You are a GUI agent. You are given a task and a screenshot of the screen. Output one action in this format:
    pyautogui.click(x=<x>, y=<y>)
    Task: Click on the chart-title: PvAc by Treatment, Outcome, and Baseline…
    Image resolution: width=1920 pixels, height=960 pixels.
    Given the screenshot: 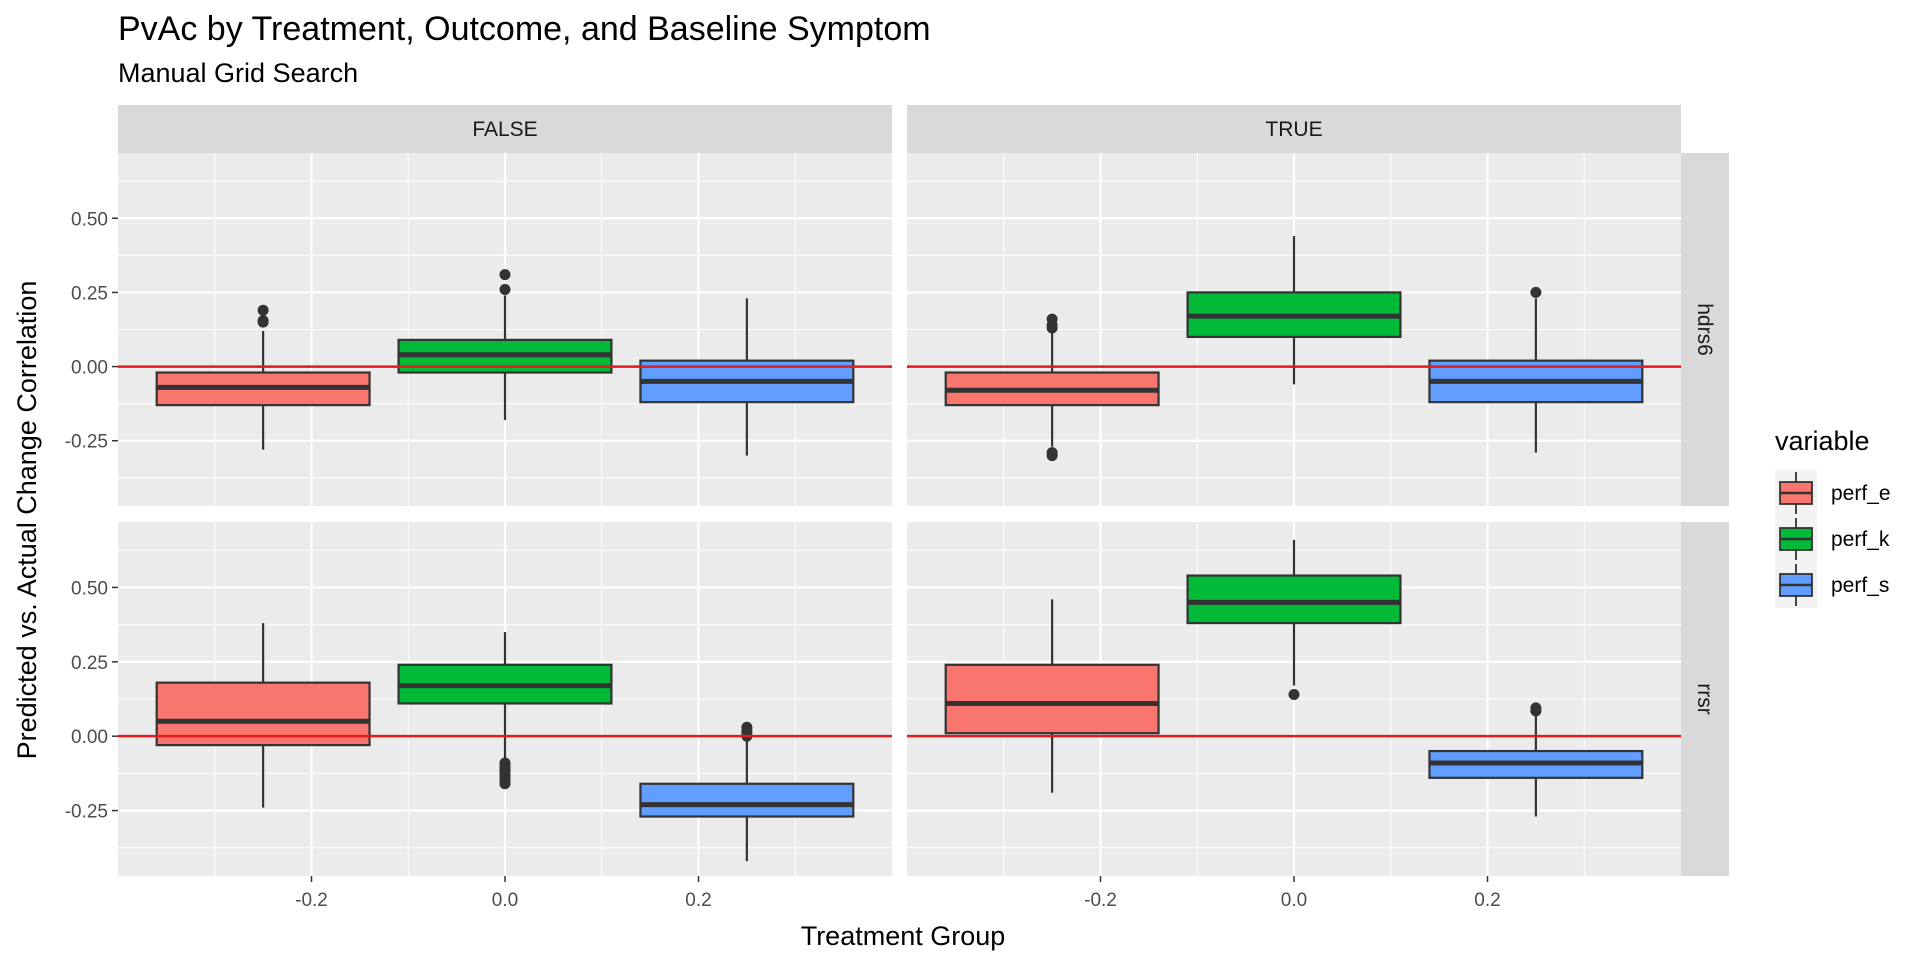 What is the action you would take?
    pyautogui.click(x=524, y=29)
    